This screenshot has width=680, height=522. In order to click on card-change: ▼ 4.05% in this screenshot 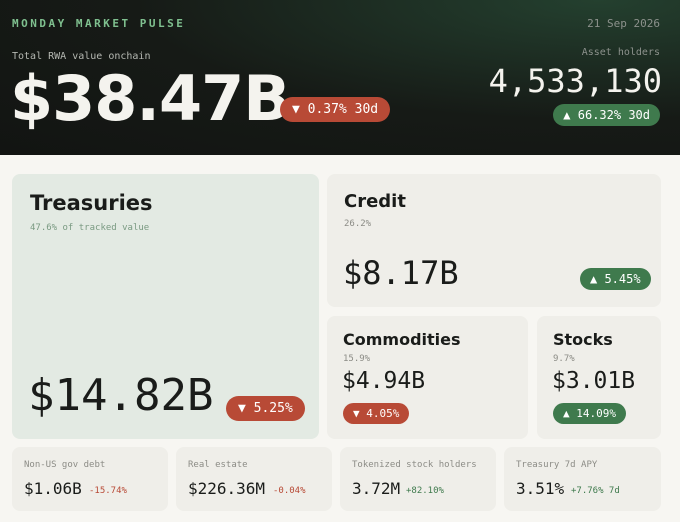, I will do `click(376, 413)`.